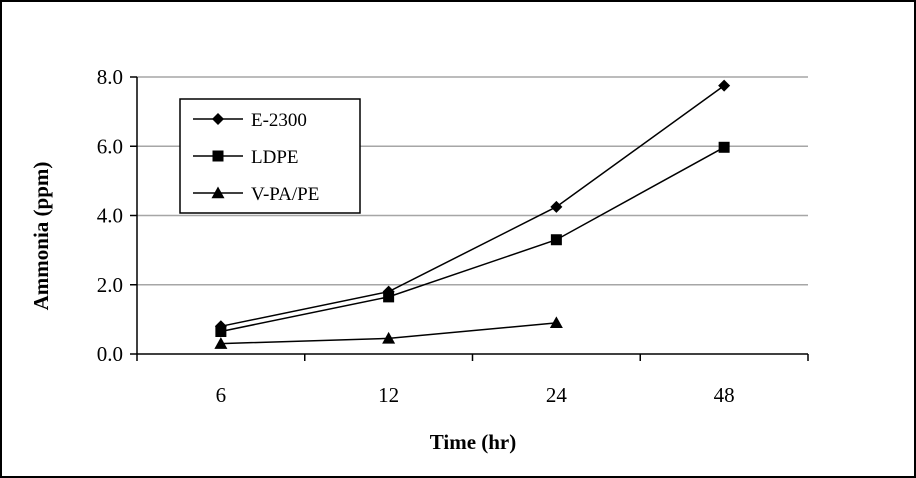  I want to click on legend-label: LDPE, so click(275, 157).